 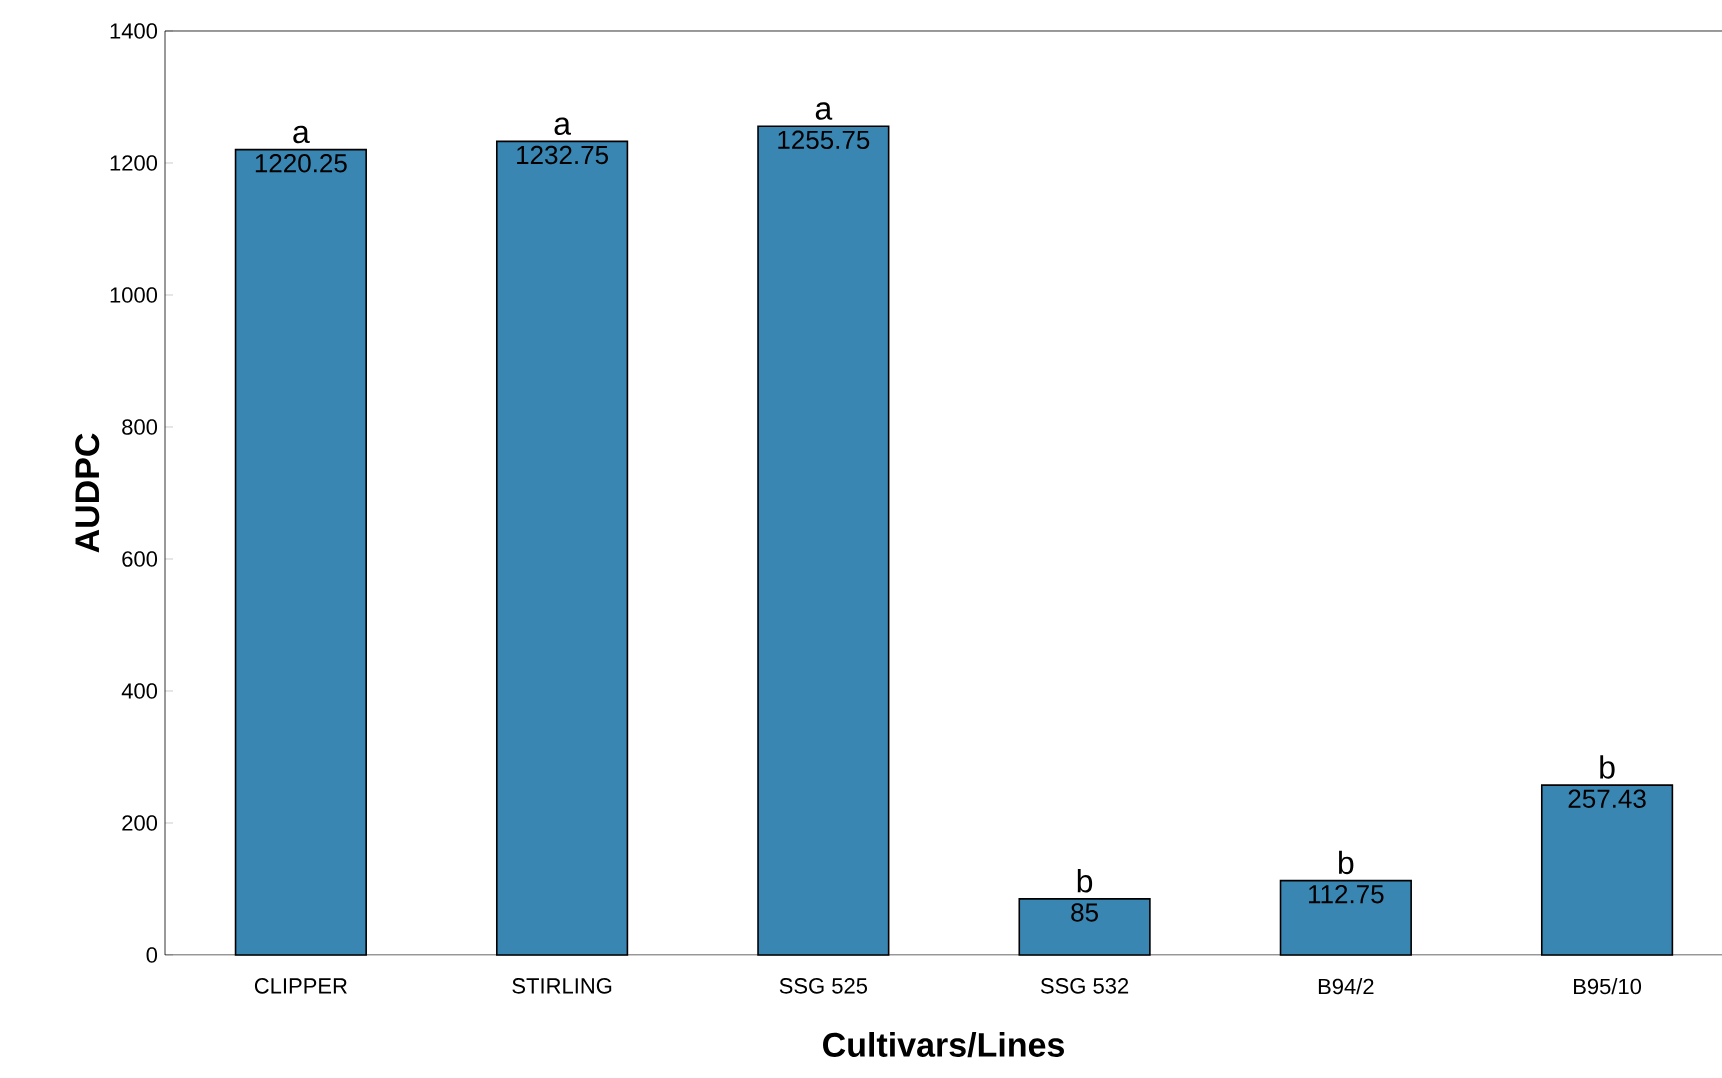 What do you see at coordinates (823, 986) in the screenshot?
I see `x-tick-label: SSG 525` at bounding box center [823, 986].